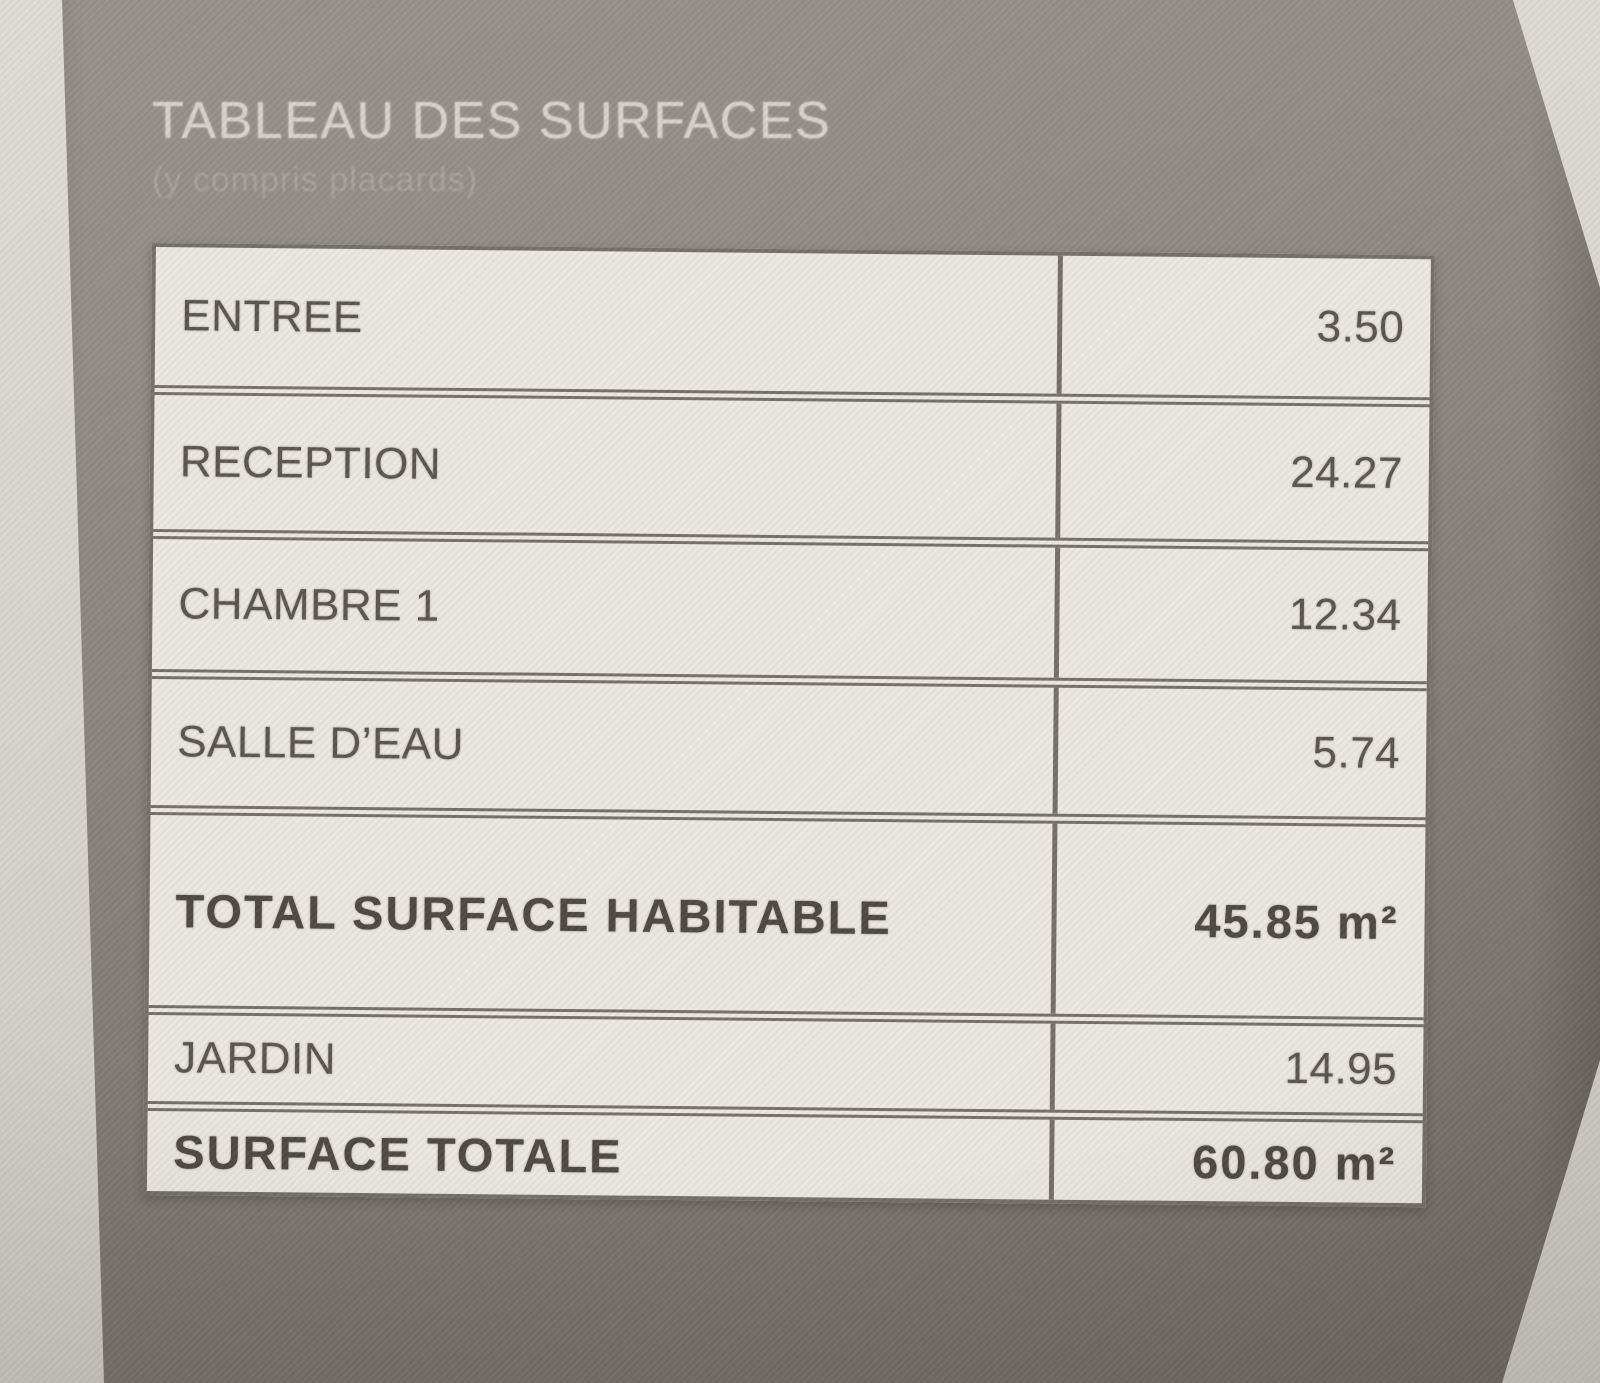 The image size is (1600, 1383). I want to click on room-label: SALLE D’EAU, so click(604, 746).